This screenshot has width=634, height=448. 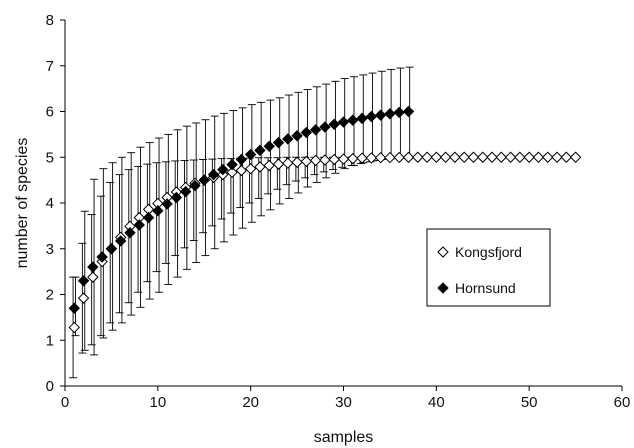 I want to click on x-tick-label: 60, so click(x=622, y=402).